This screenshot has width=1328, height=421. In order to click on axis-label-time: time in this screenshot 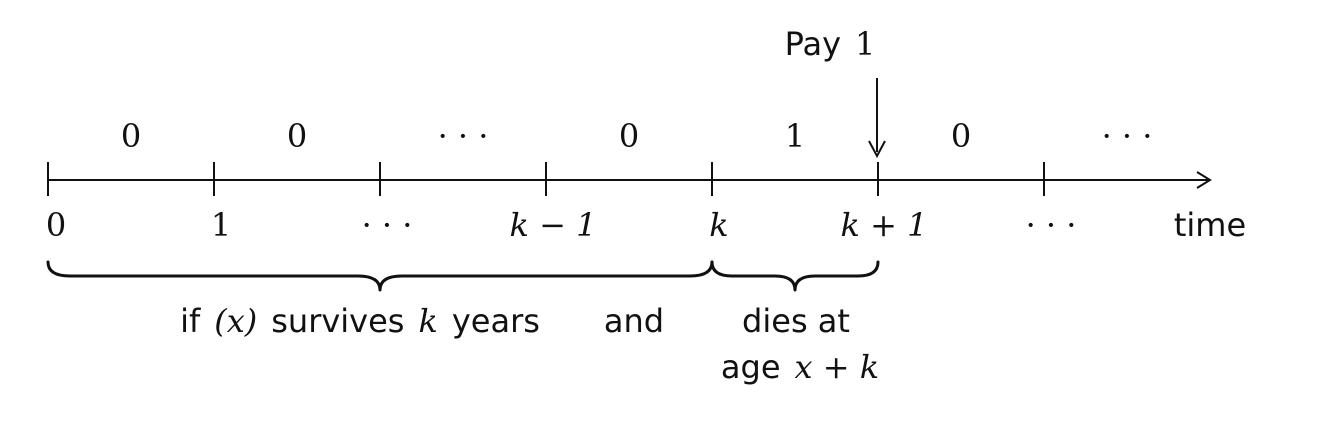, I will do `click(1210, 225)`.